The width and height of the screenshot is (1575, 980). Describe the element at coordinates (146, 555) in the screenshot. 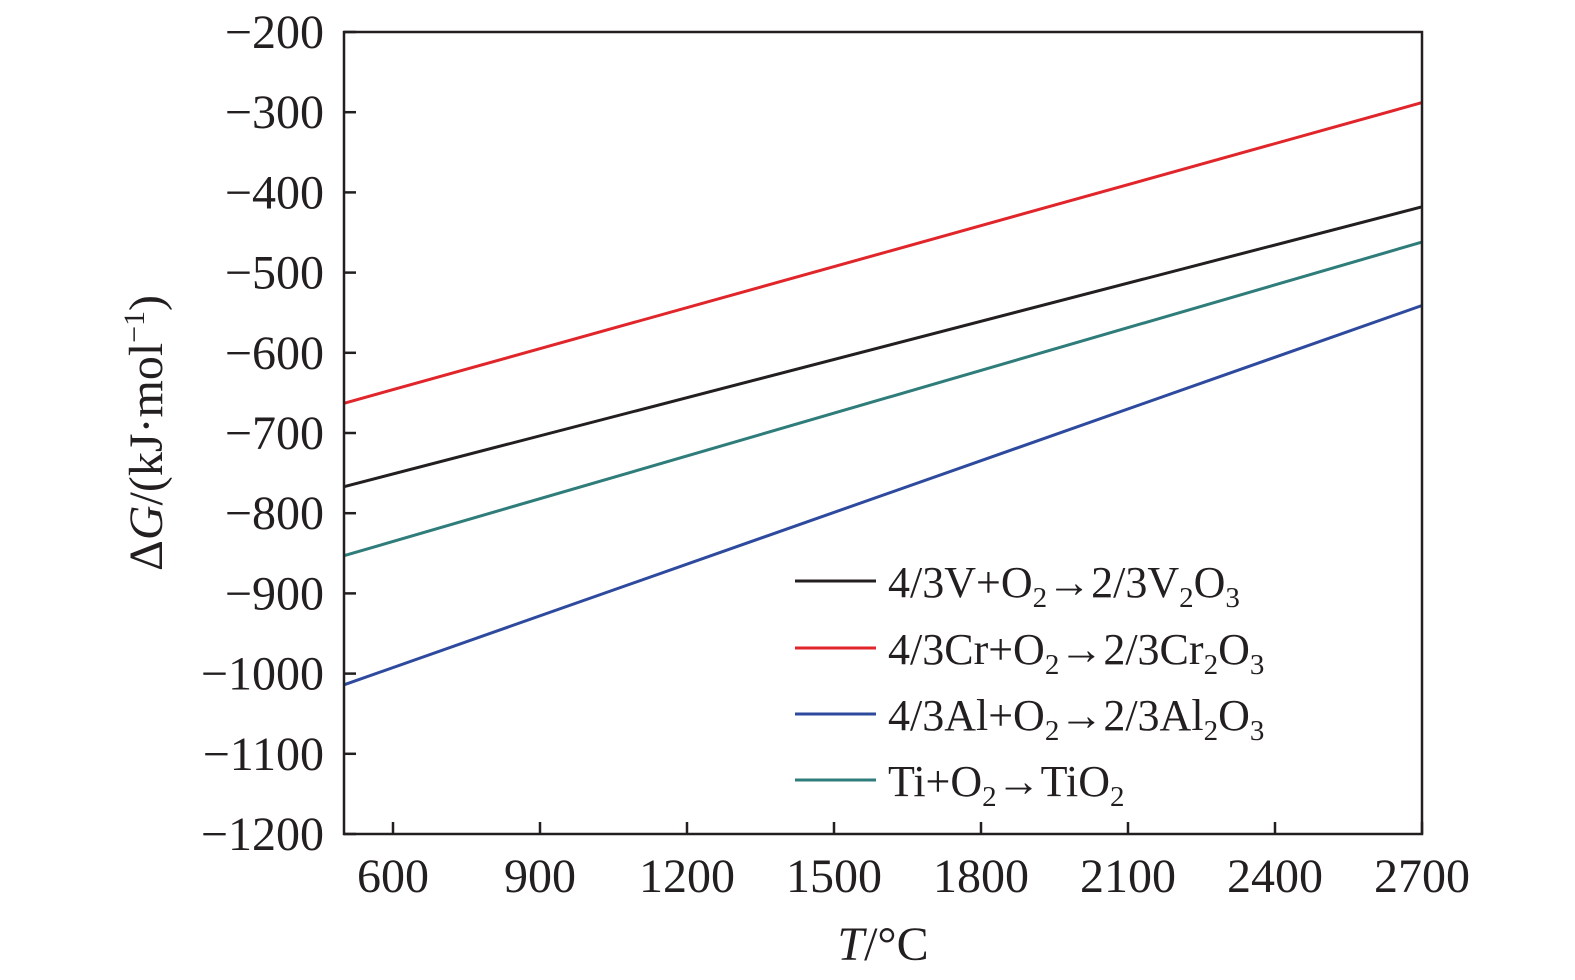

I see `text-part: Δ` at that location.